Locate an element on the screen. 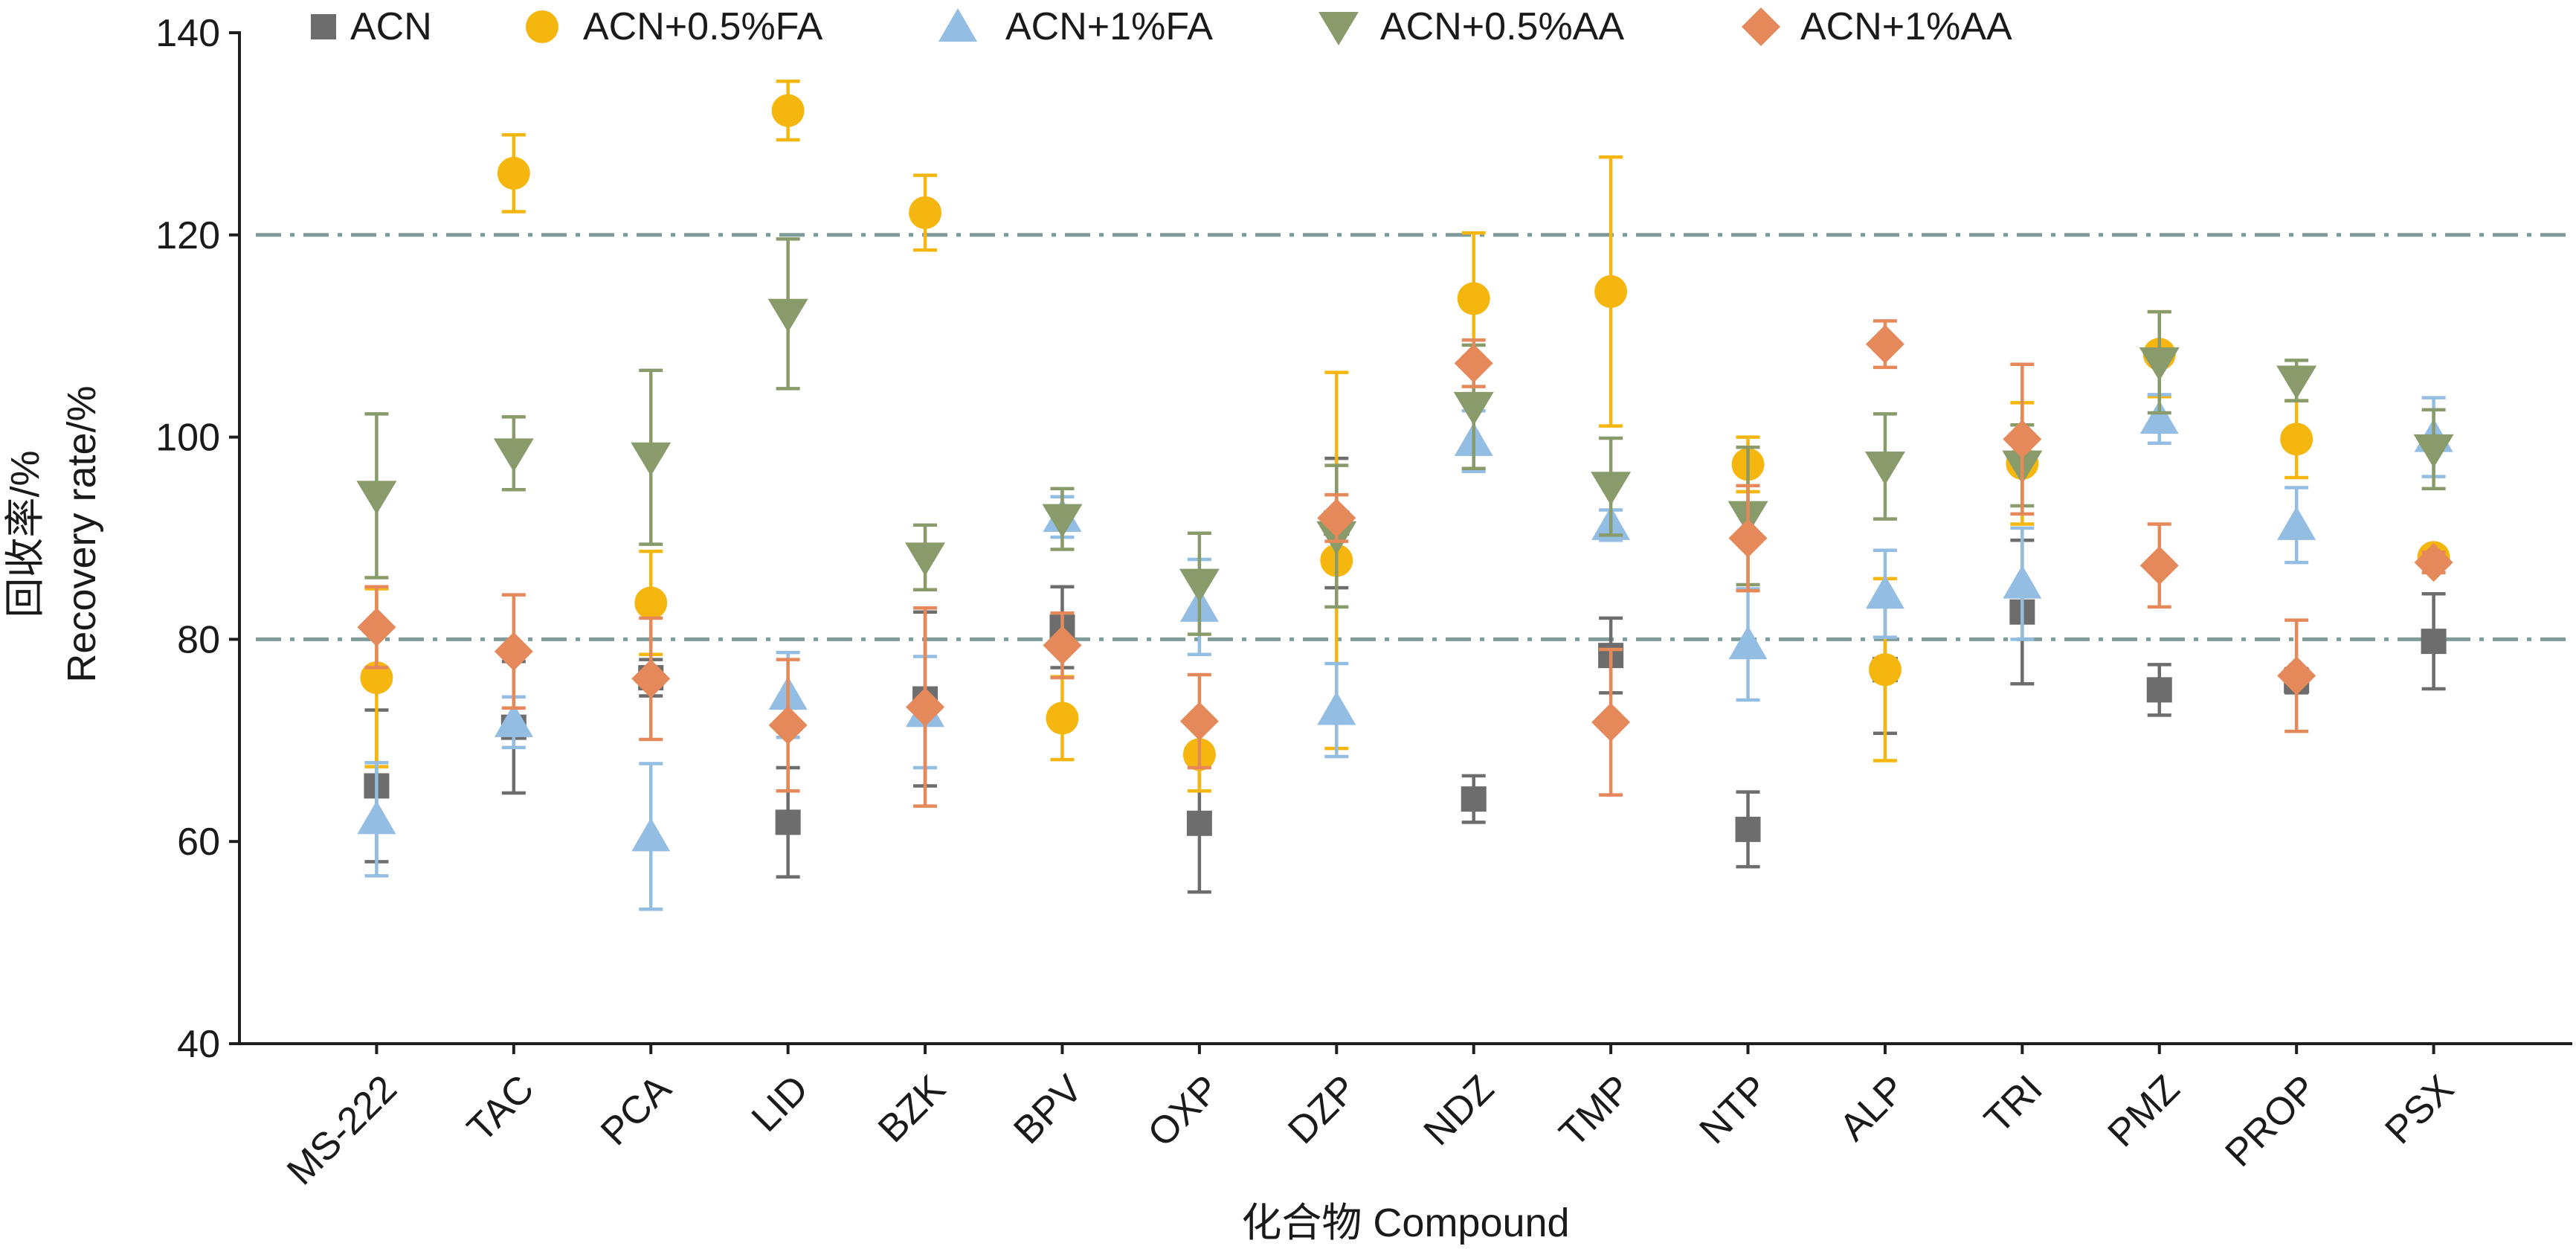 Image resolution: width=2576 pixels, height=1249 pixels. legend-label: ACN is located at coordinates (391, 26).